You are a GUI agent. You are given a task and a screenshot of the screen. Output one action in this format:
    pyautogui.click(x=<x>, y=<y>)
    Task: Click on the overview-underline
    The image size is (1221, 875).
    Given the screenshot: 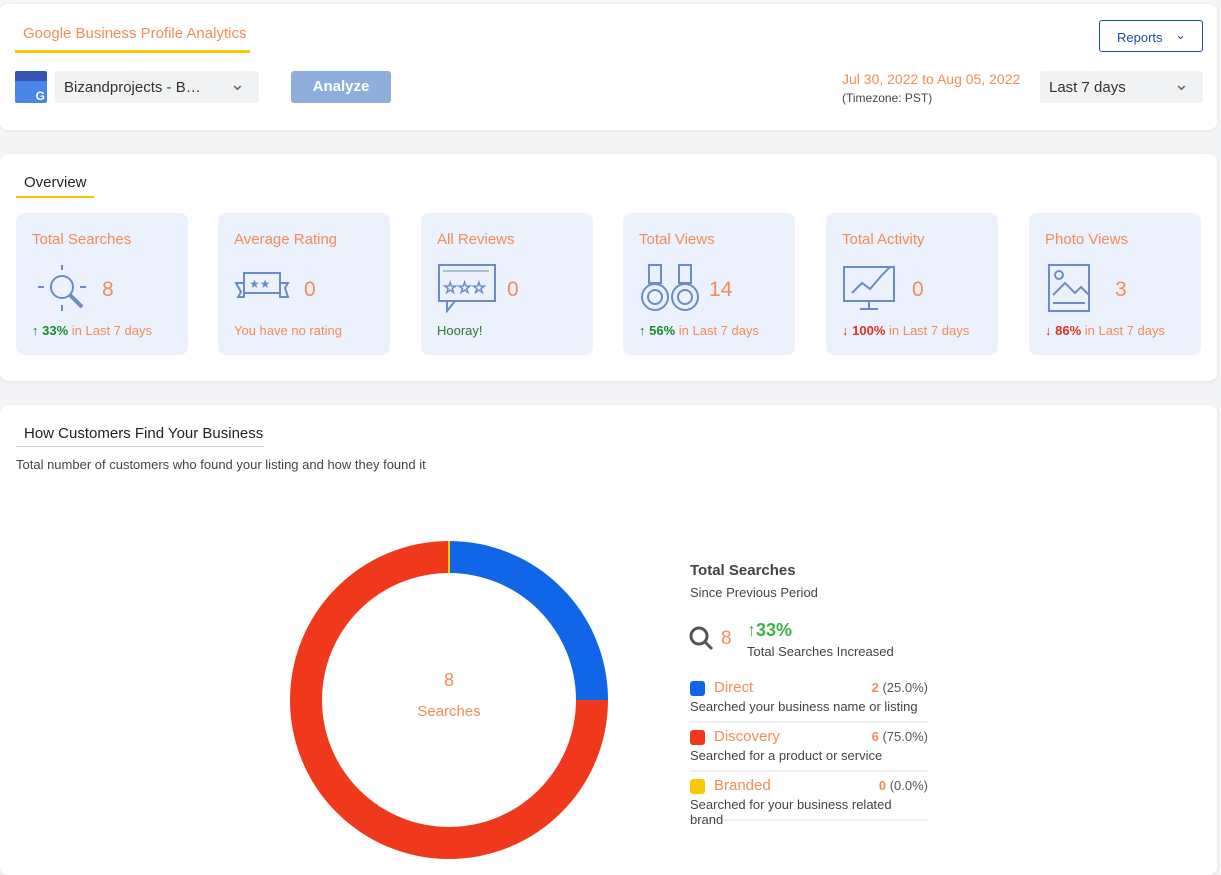 What is the action you would take?
    pyautogui.click(x=55, y=197)
    